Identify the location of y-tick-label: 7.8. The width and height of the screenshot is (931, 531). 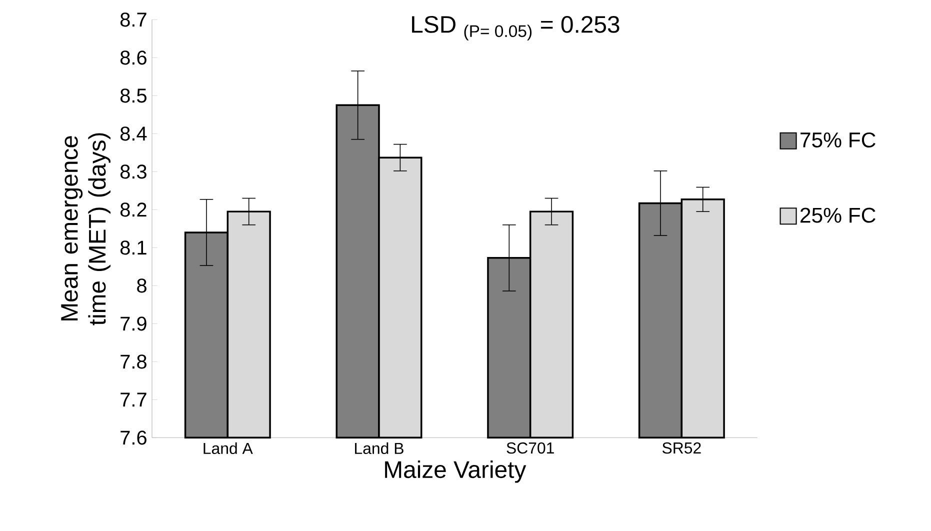
(133, 361).